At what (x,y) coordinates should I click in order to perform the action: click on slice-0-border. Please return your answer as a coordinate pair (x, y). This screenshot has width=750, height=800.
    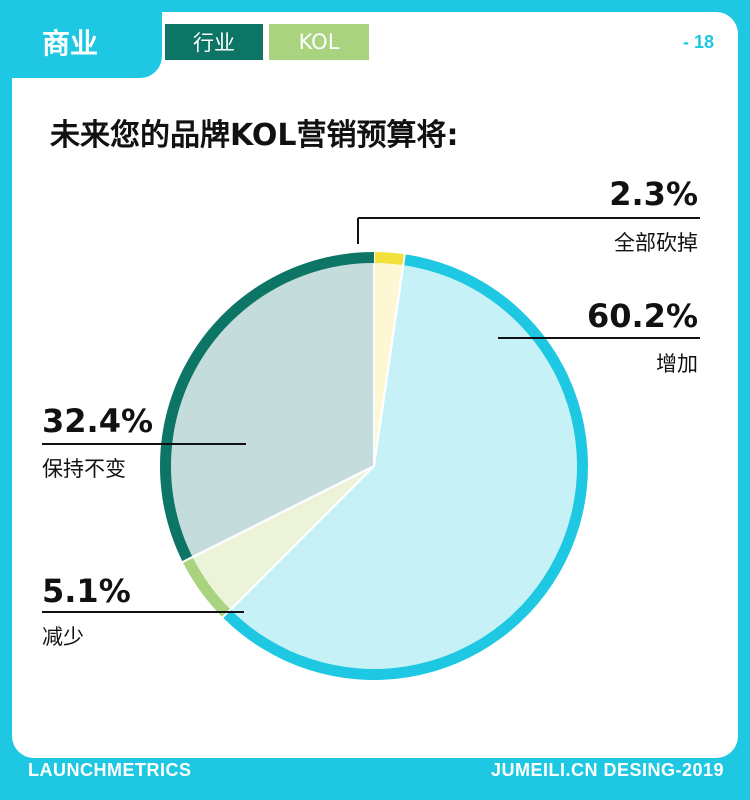
    Looking at the image, I should click on (389, 259).